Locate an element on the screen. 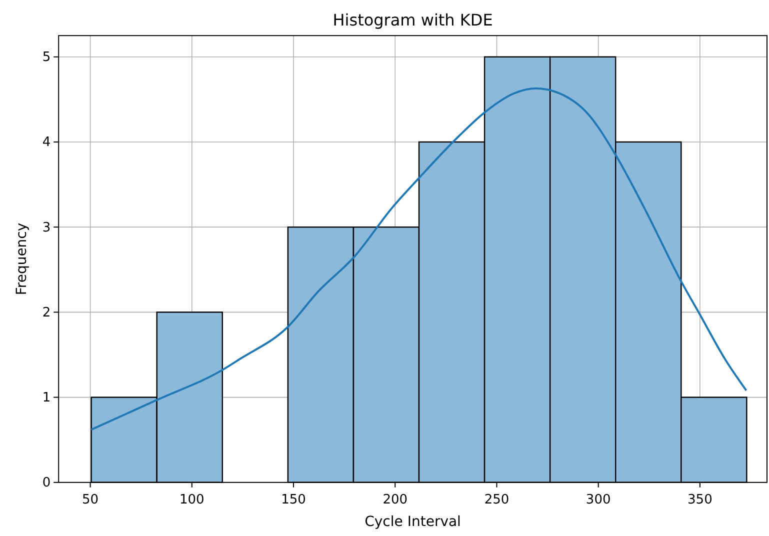 The image size is (769, 536). x-tick-label: 100 is located at coordinates (191, 500).